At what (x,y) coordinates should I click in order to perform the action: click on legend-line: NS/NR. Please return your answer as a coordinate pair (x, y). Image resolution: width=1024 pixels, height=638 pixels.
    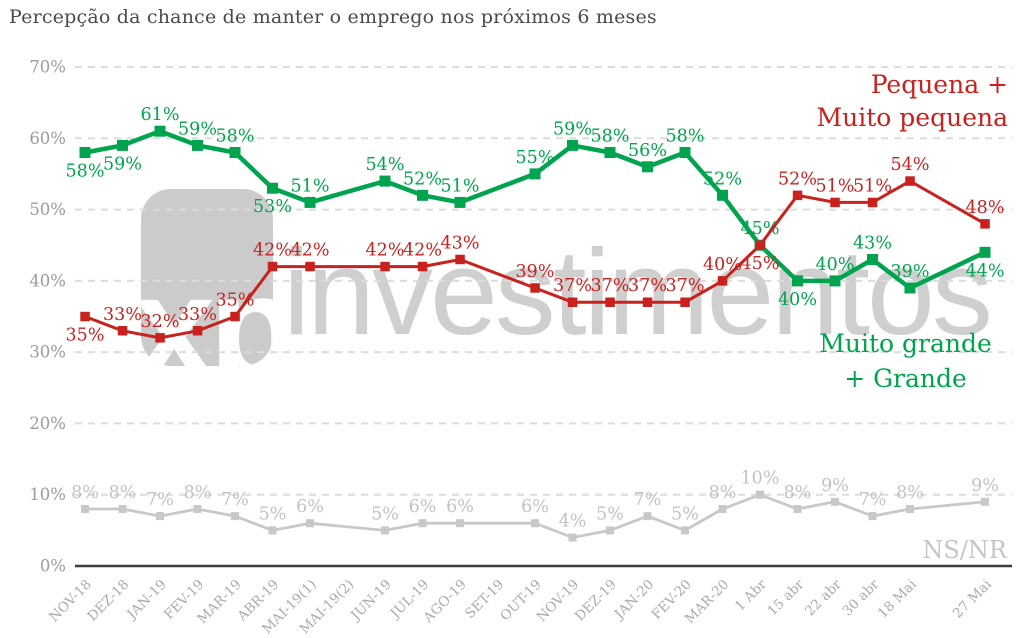
    Looking at the image, I should click on (964, 550).